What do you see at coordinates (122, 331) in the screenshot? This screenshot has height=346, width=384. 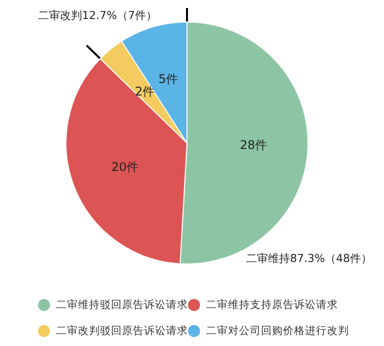 I see `legend-label: 二审改判驳回原告诉讼请求` at bounding box center [122, 331].